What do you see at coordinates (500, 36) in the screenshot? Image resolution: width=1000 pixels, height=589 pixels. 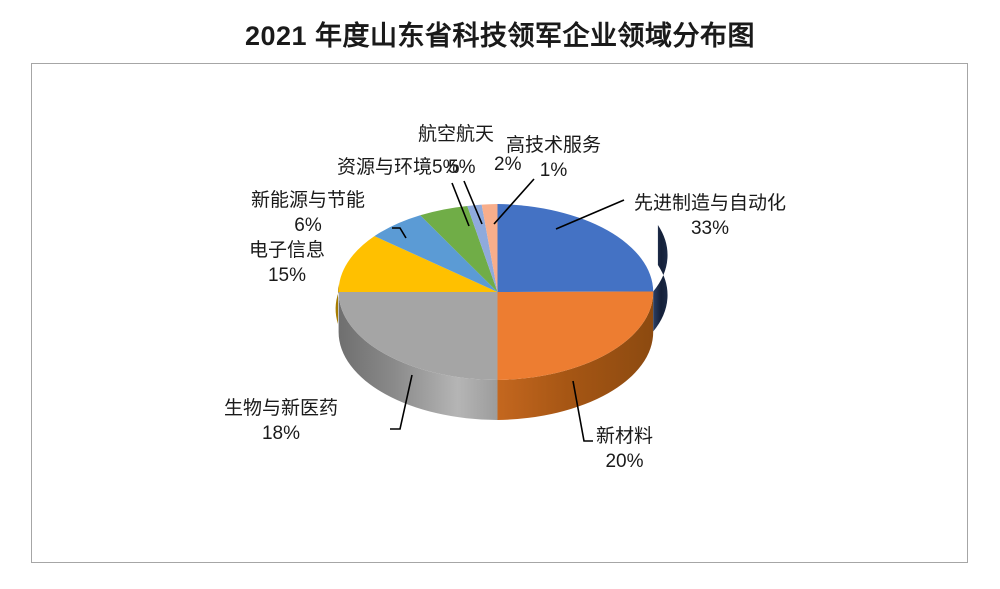 I see `chart-title: 2021 年度山东省科技领军企业领域分布图` at bounding box center [500, 36].